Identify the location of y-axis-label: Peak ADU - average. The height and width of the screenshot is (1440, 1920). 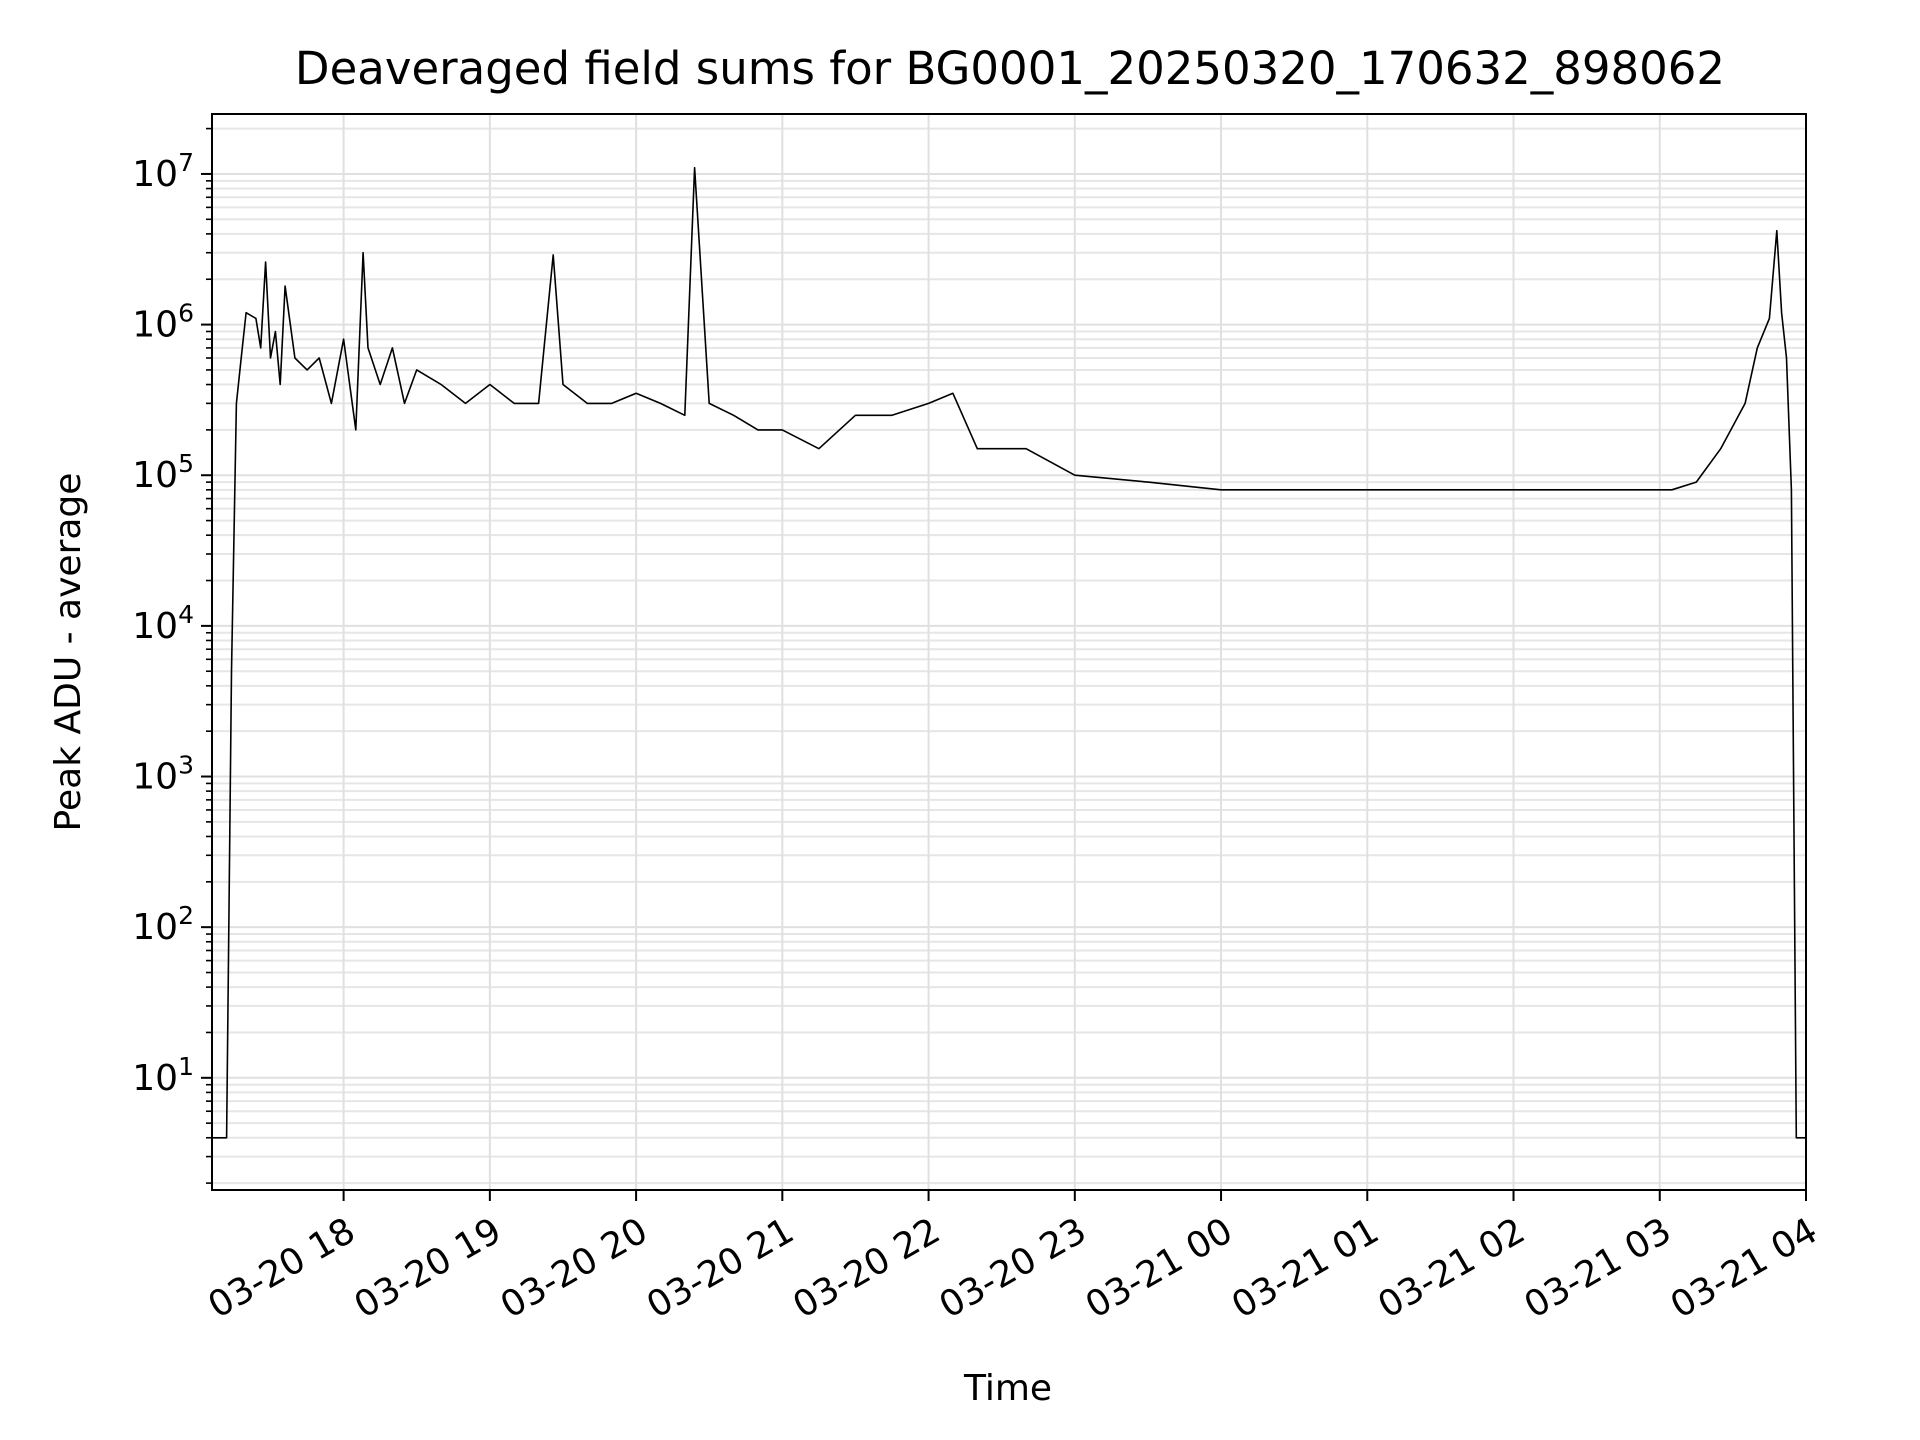
(68, 652).